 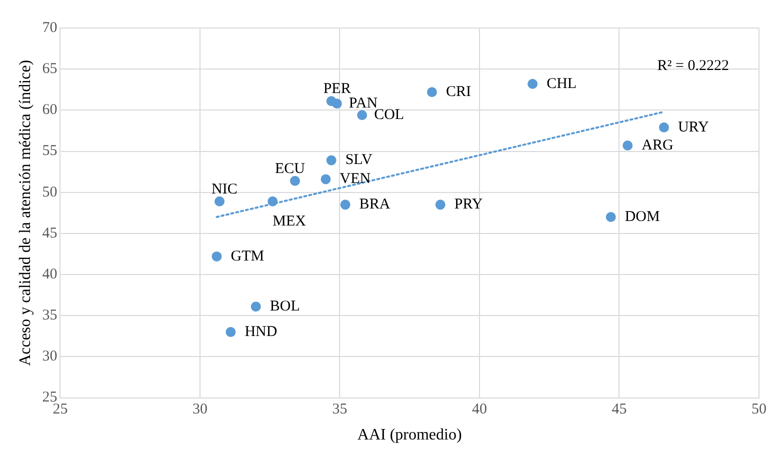 What do you see at coordinates (340, 410) in the screenshot?
I see `x-tick-label: 35` at bounding box center [340, 410].